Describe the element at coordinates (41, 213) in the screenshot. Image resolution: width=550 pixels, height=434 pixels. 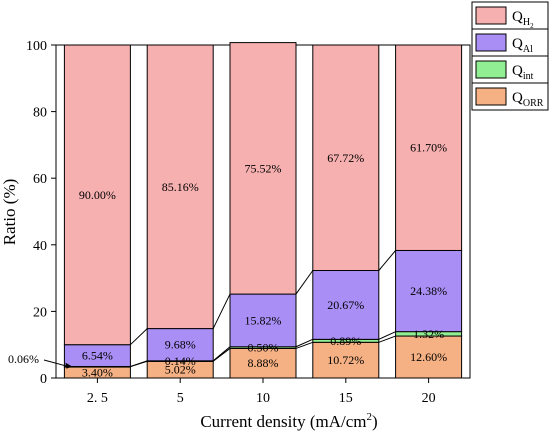
I see `y-axis: 0 20 40 60 80 100` at that location.